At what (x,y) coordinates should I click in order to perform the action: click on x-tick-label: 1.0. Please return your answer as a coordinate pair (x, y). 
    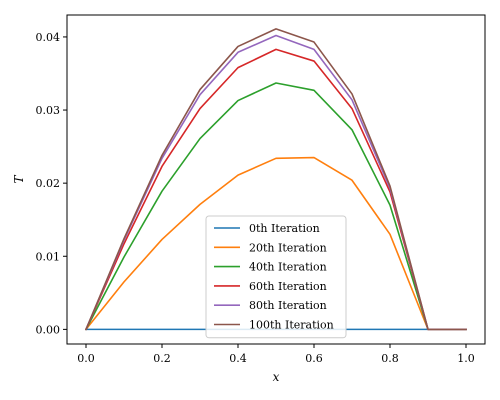
    Looking at the image, I should click on (466, 358).